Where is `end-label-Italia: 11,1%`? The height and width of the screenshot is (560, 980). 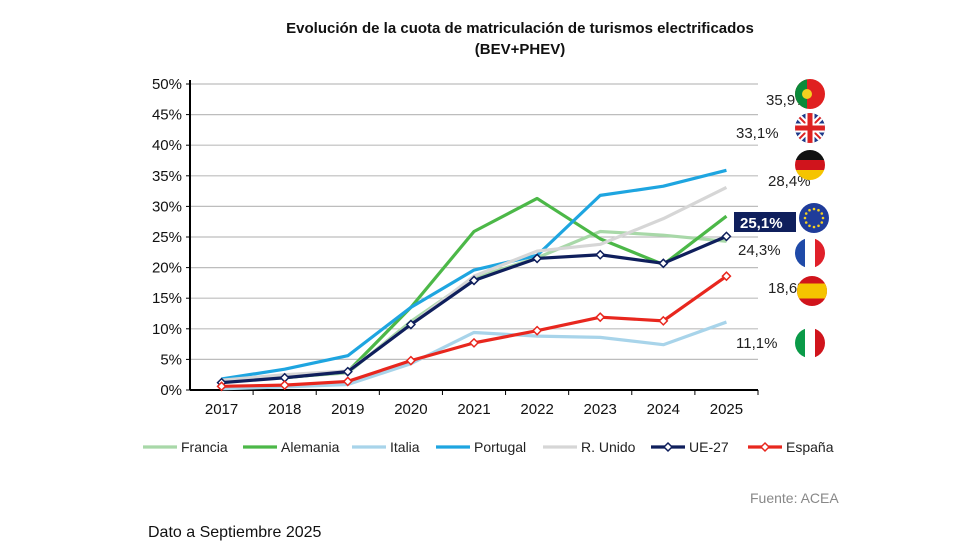
end-label-Italia: 11,1% is located at coordinates (756, 343).